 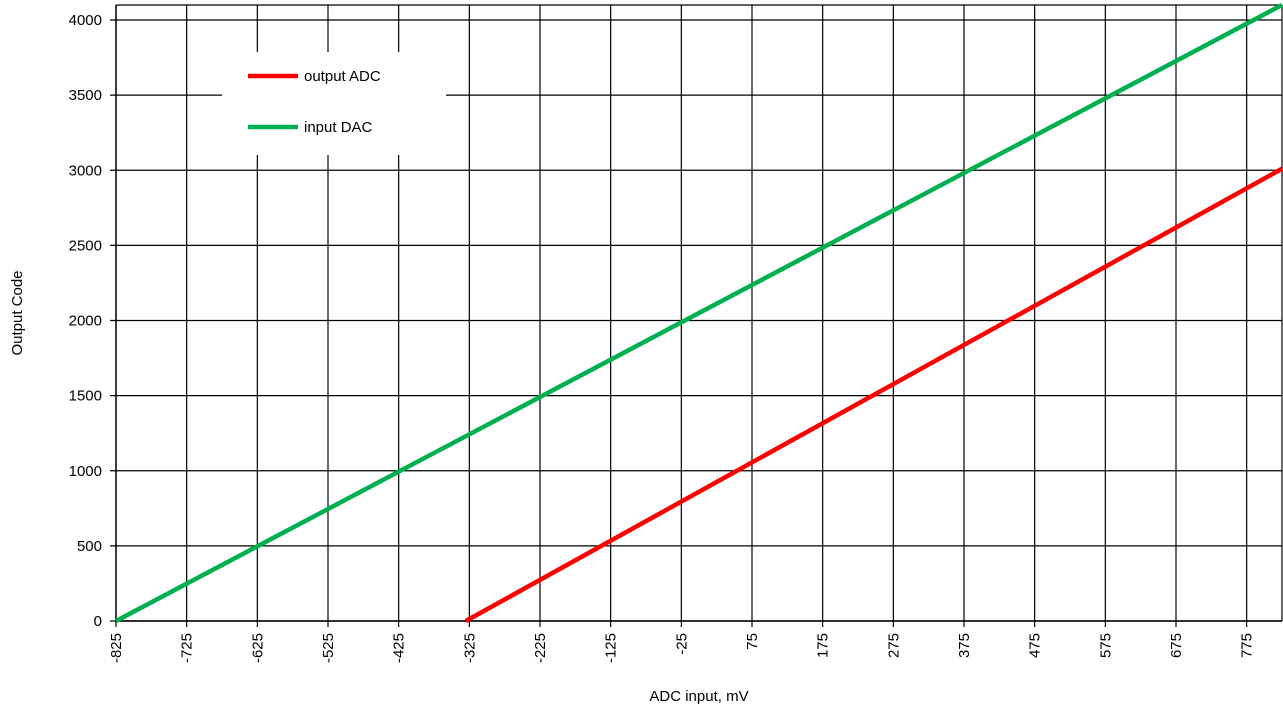 I want to click on y-tick-label: 2000, so click(x=85, y=321).